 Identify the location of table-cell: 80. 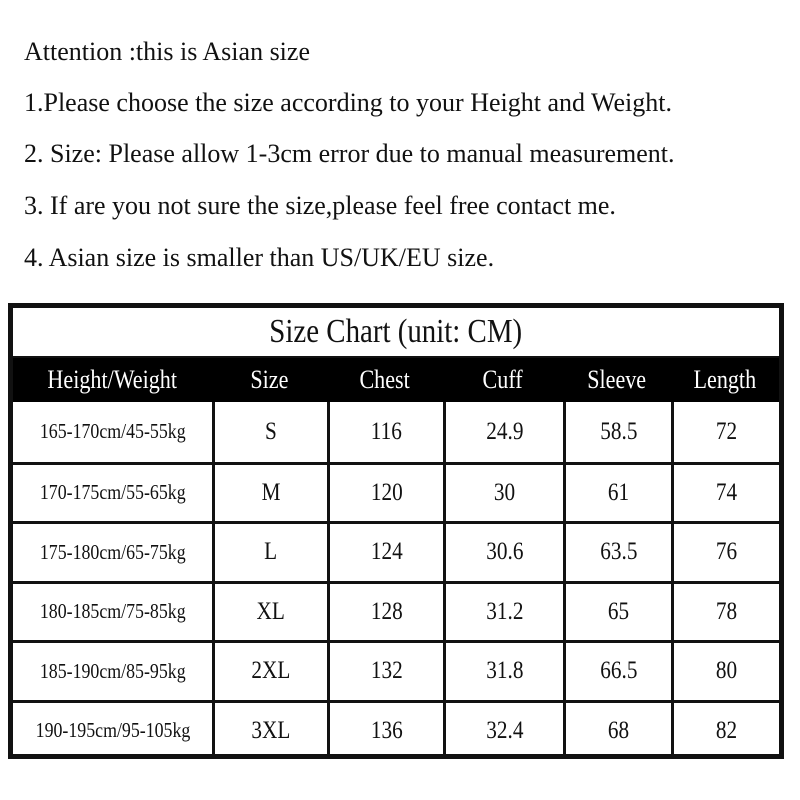
(725, 671).